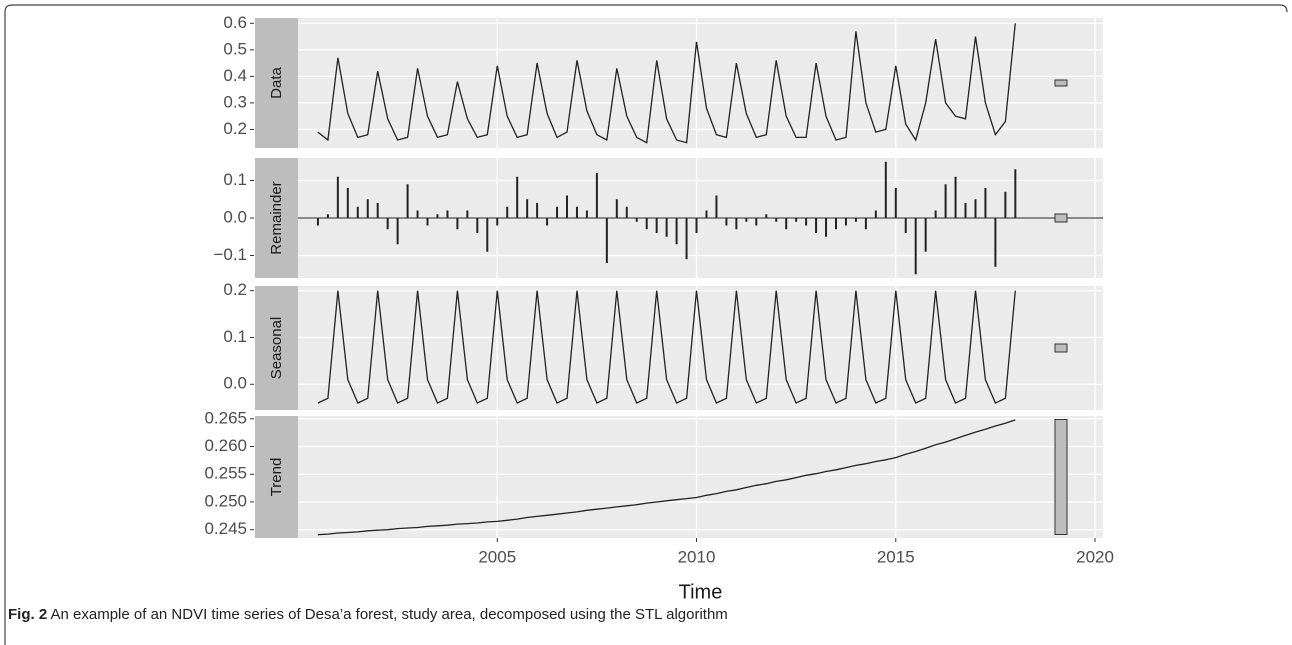 The image size is (1292, 645). Describe the element at coordinates (1095, 556) in the screenshot. I see `x-tick-label: 2020` at that location.